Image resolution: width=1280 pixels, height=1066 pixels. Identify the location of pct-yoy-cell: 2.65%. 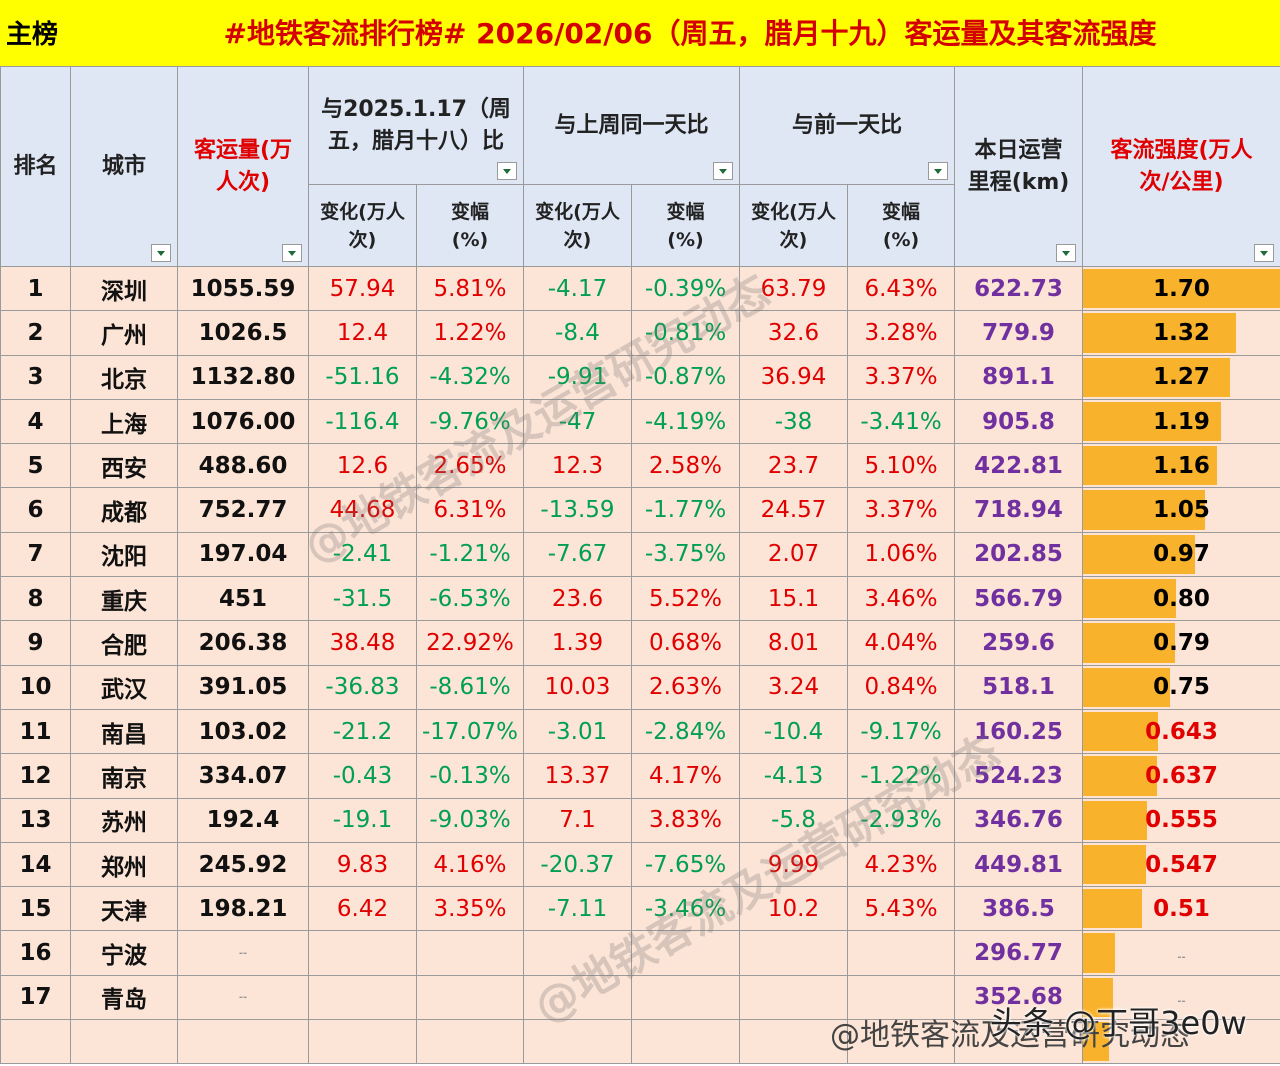
(470, 466).